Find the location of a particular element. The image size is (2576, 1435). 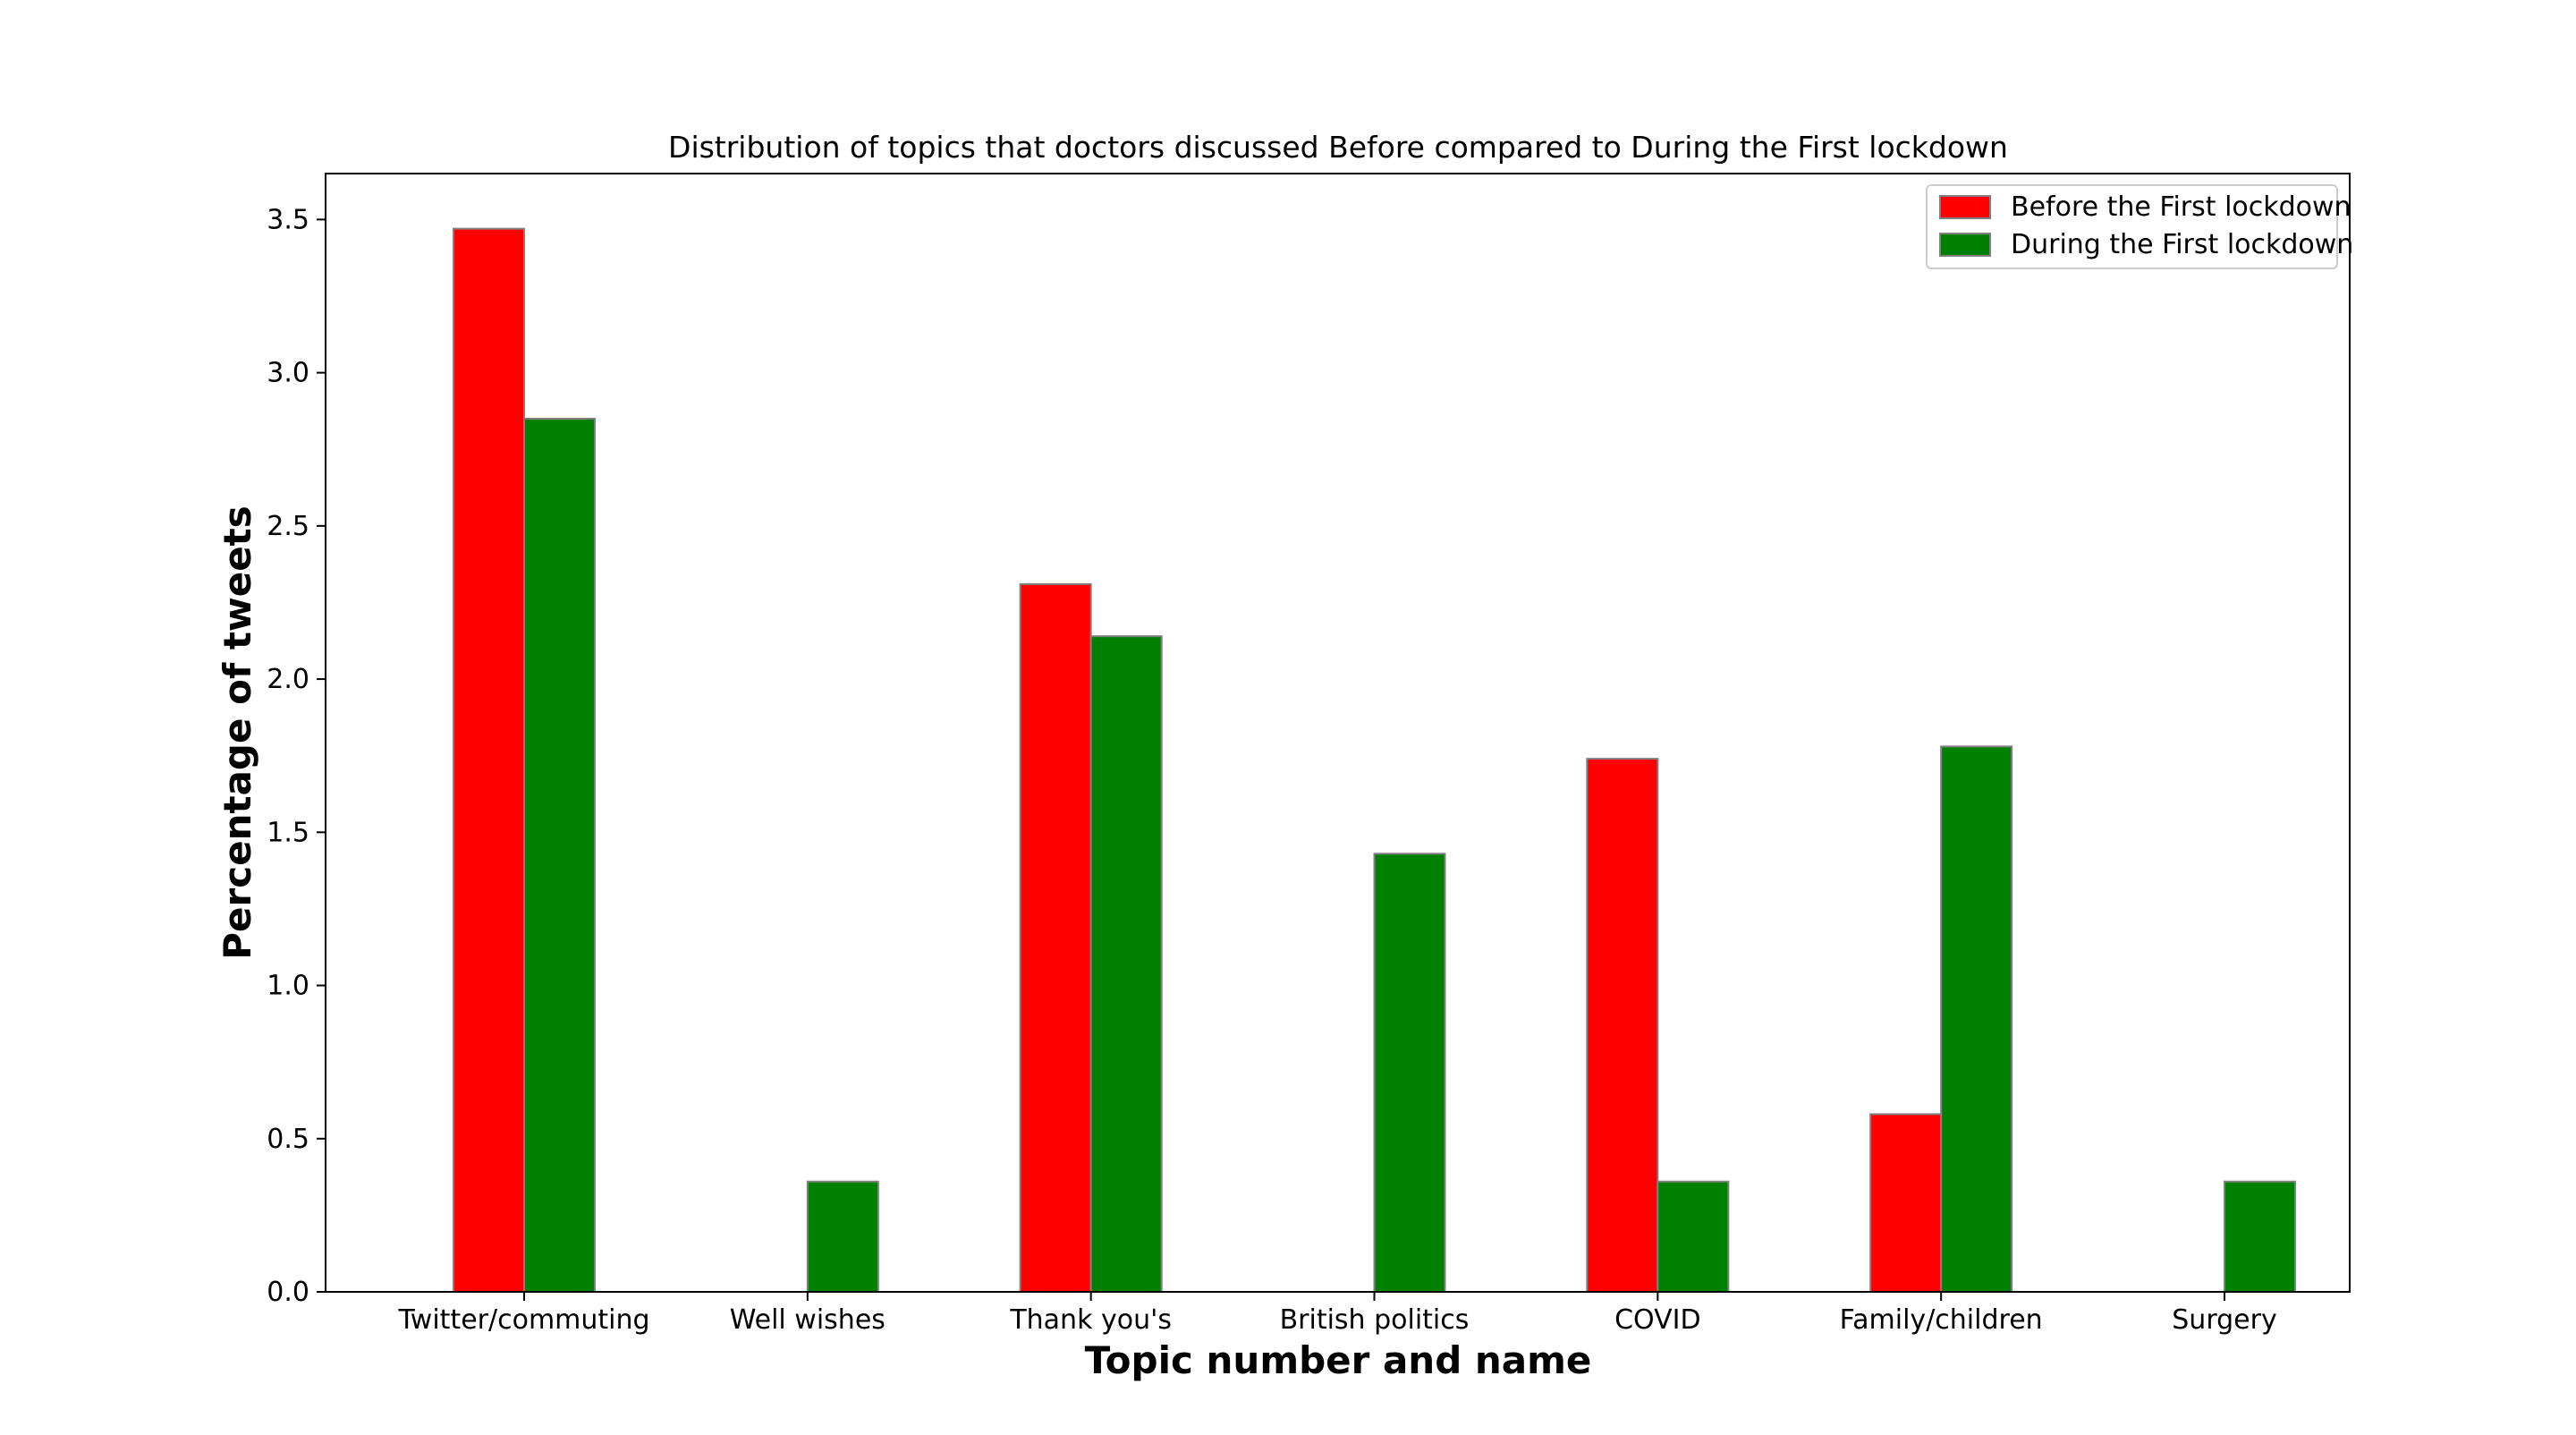

x-tick-label-1: Well wishes is located at coordinates (808, 1320).